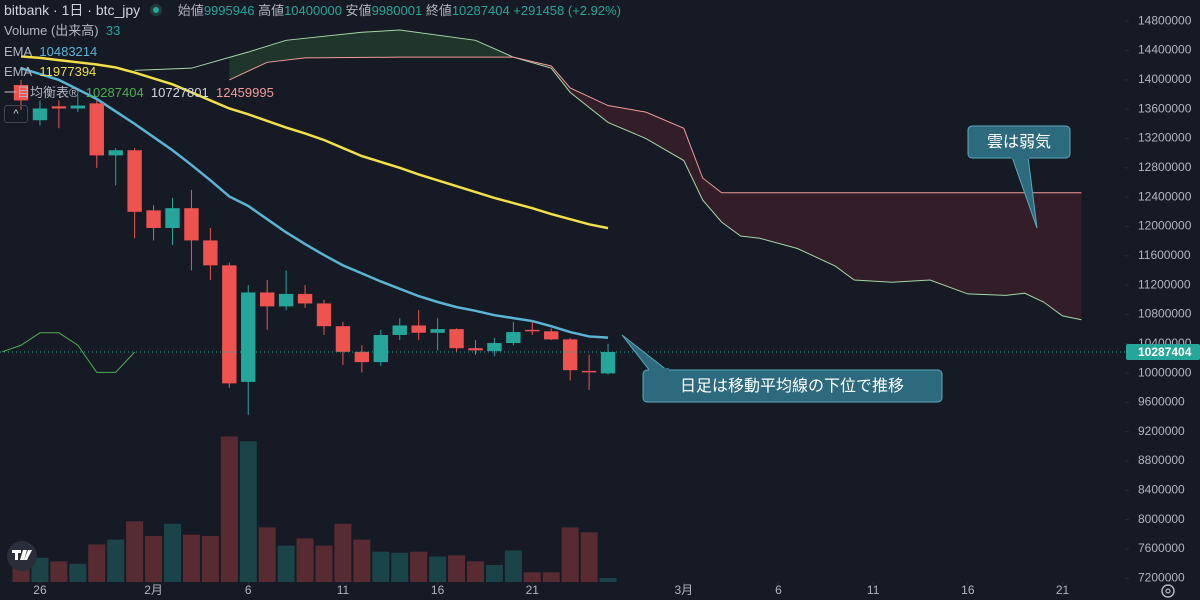 This screenshot has width=1200, height=600. I want to click on callout-box, so click(792, 386).